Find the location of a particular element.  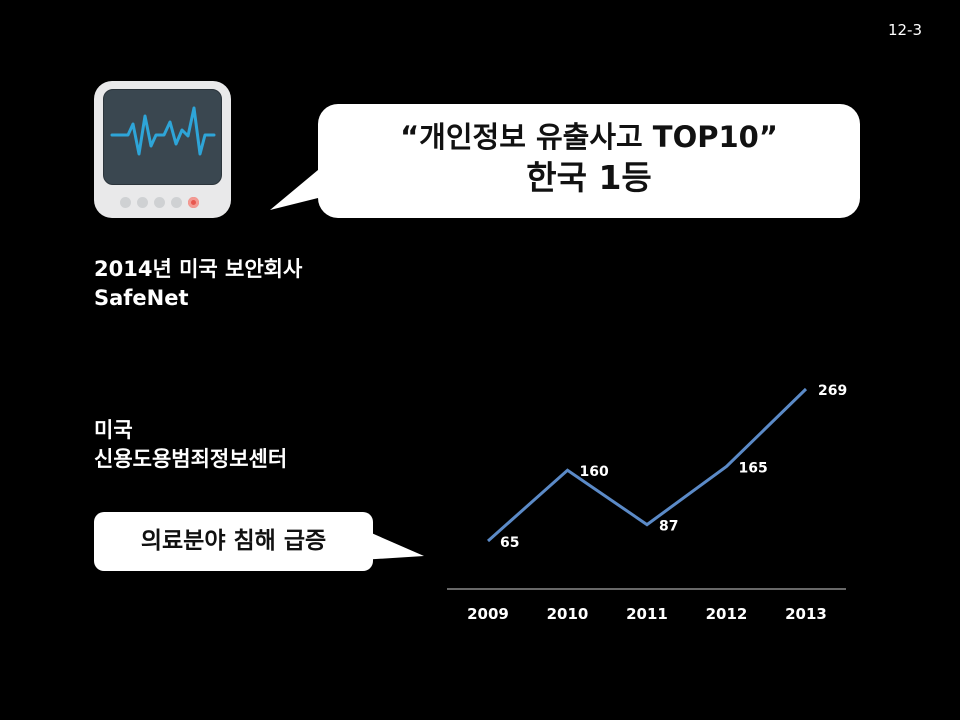

callout-bubble: 의료분야 침해 급증 is located at coordinates (233, 541).